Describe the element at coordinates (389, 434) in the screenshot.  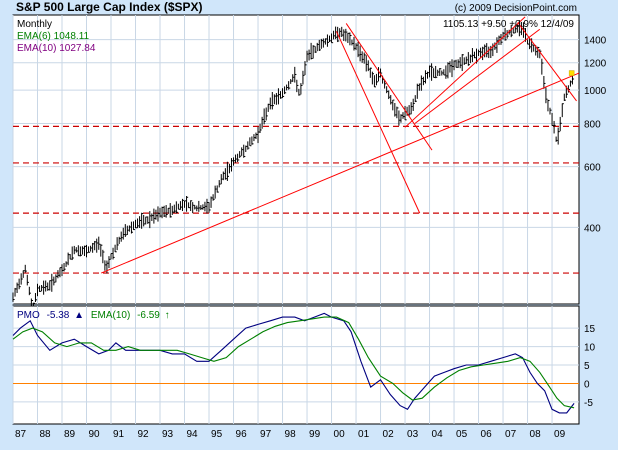
I see `x-tick-02: 02` at that location.